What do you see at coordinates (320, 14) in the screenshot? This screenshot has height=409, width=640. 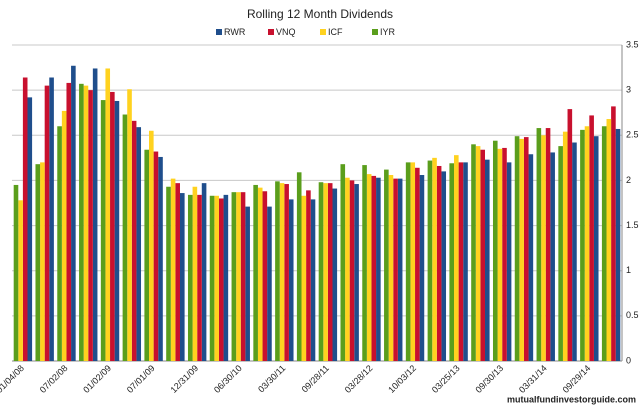 I see `chart-title: Rolling 12 Month Dividends` at bounding box center [320, 14].